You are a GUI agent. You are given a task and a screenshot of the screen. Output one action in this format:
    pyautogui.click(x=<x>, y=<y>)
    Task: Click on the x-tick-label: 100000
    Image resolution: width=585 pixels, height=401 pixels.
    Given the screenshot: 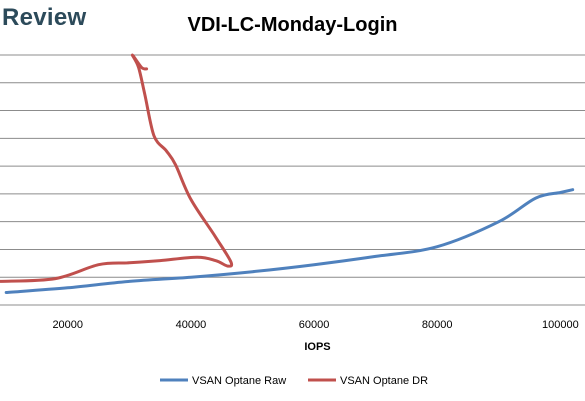 What is the action you would take?
    pyautogui.click(x=560, y=325)
    